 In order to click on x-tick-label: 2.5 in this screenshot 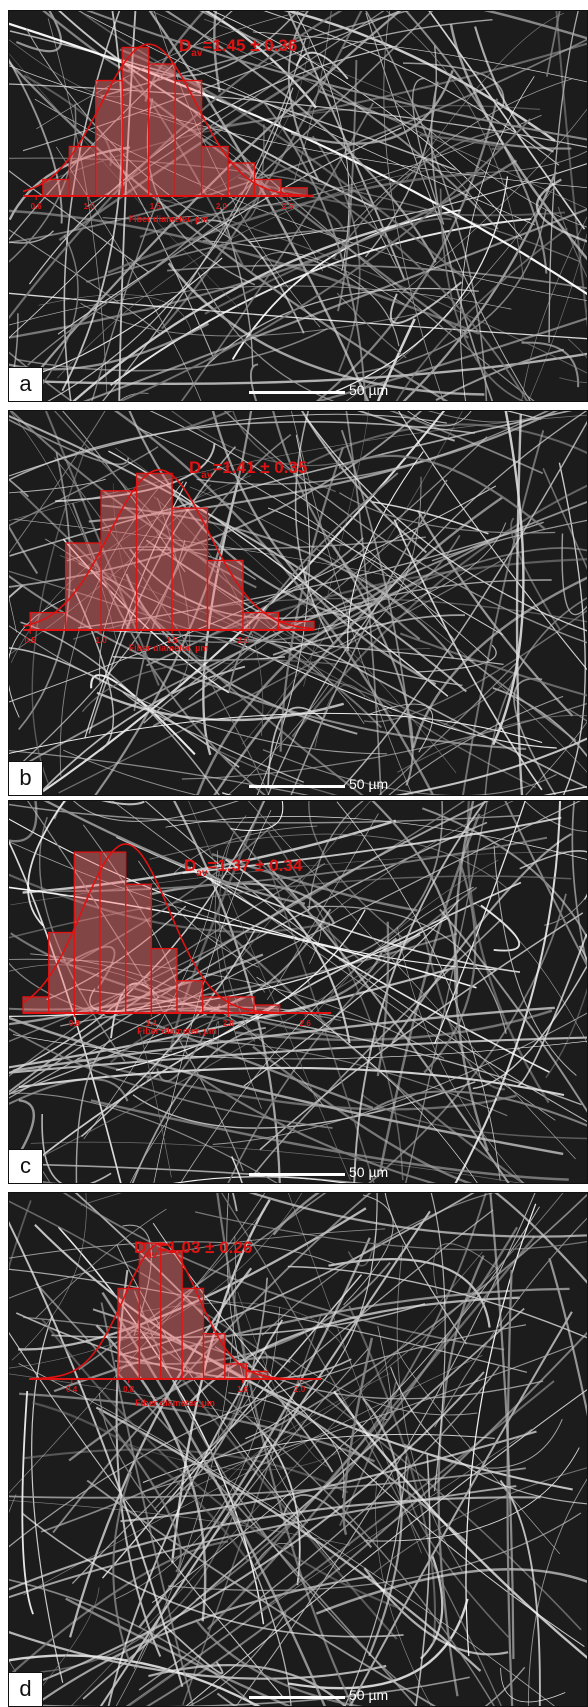, I will do `click(288, 206)`.